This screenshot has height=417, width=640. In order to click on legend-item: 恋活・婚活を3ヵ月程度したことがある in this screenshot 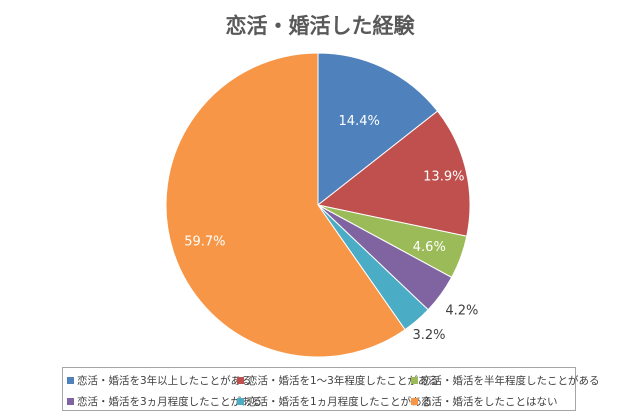, I will do `click(164, 401)`.